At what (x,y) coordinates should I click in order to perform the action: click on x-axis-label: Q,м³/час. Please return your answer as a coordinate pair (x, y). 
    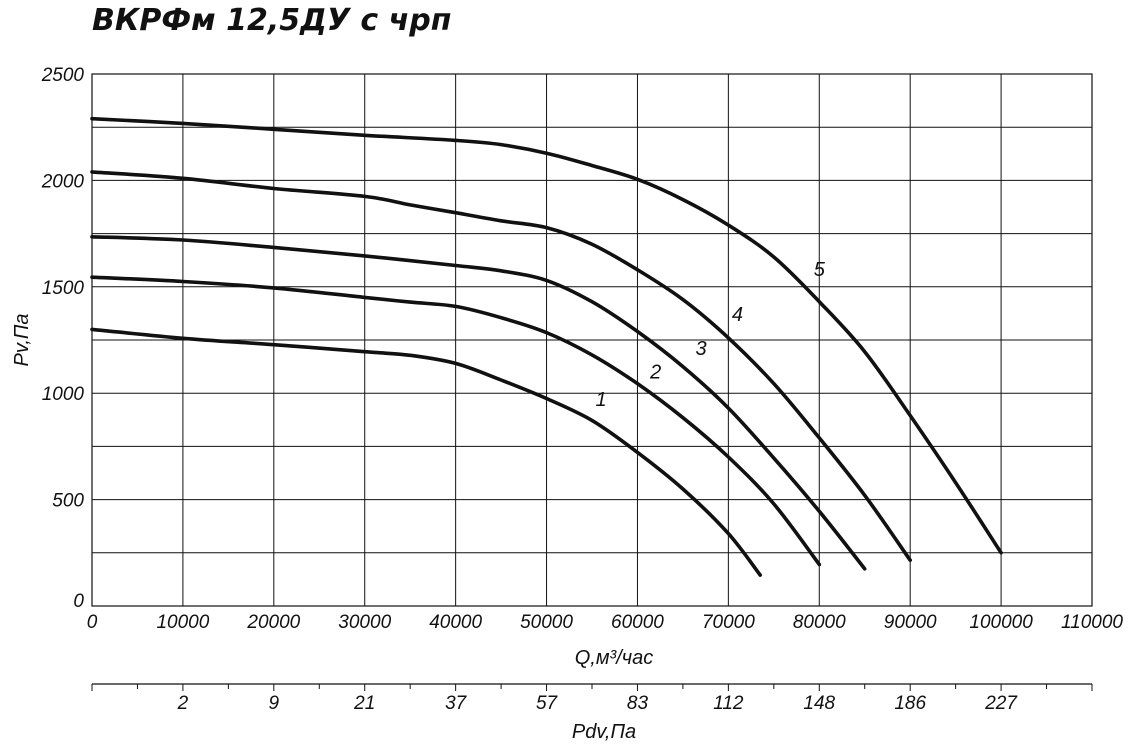
    Looking at the image, I should click on (614, 658).